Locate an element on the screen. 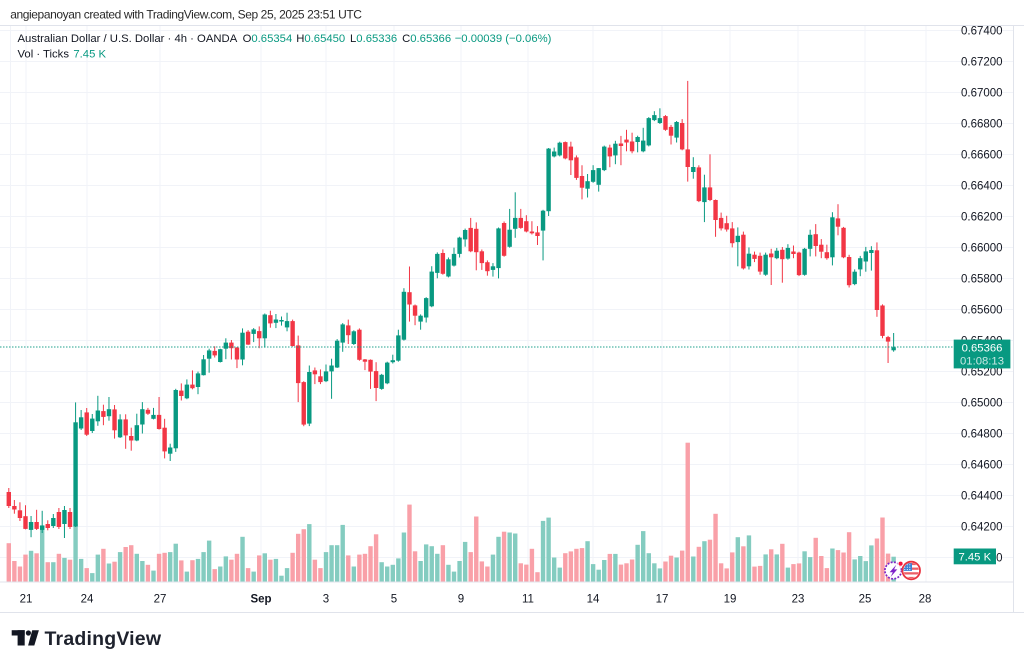 This screenshot has height=670, width=1024. svg-text: 0.66200 is located at coordinates (982, 218).